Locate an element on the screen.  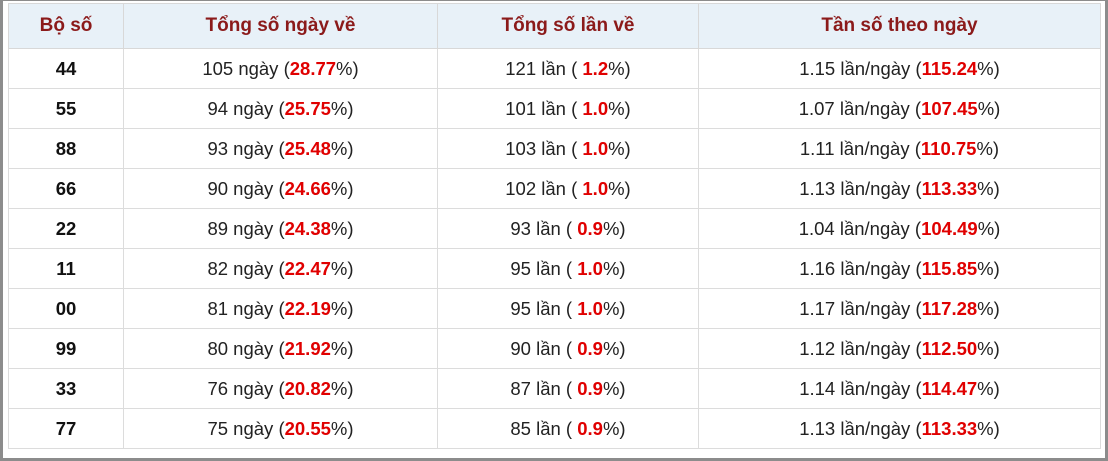
table-cell: 55 is located at coordinates (66, 108).